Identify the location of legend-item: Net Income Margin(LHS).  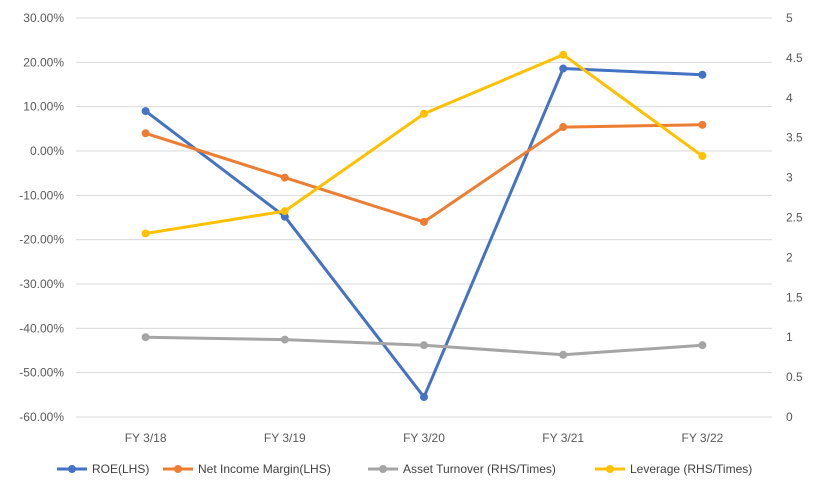
(247, 469).